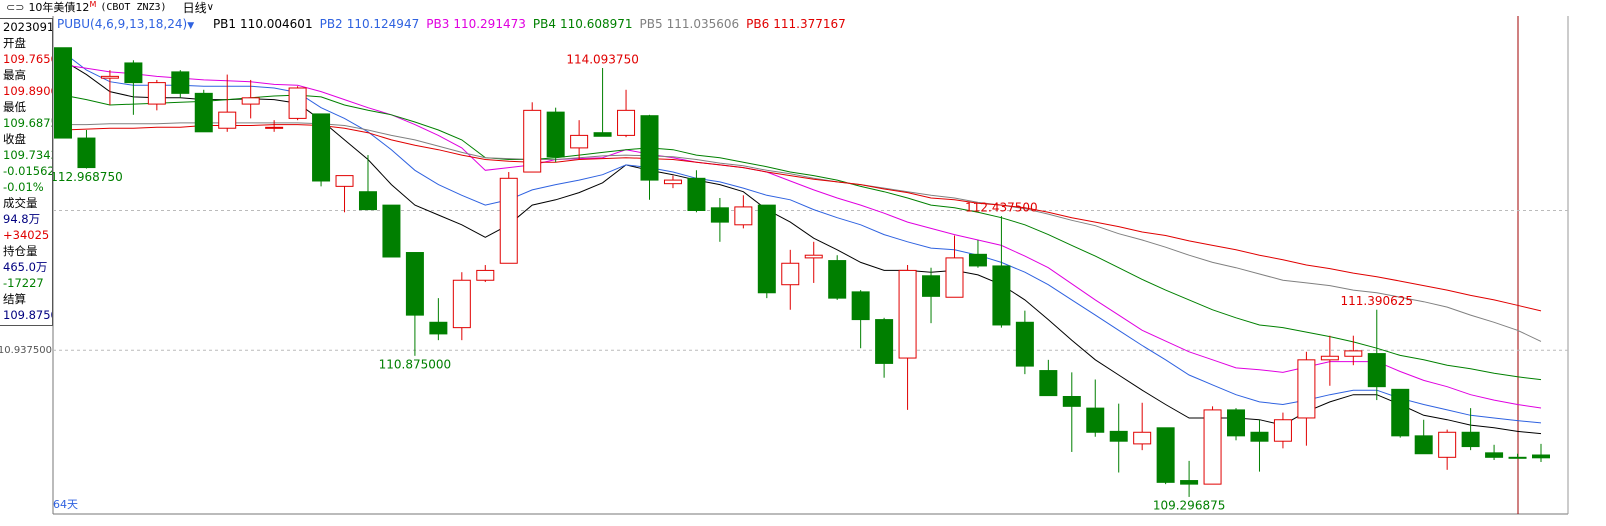  Describe the element at coordinates (20, 203) in the screenshot. I see `info-text: 成交量` at that location.